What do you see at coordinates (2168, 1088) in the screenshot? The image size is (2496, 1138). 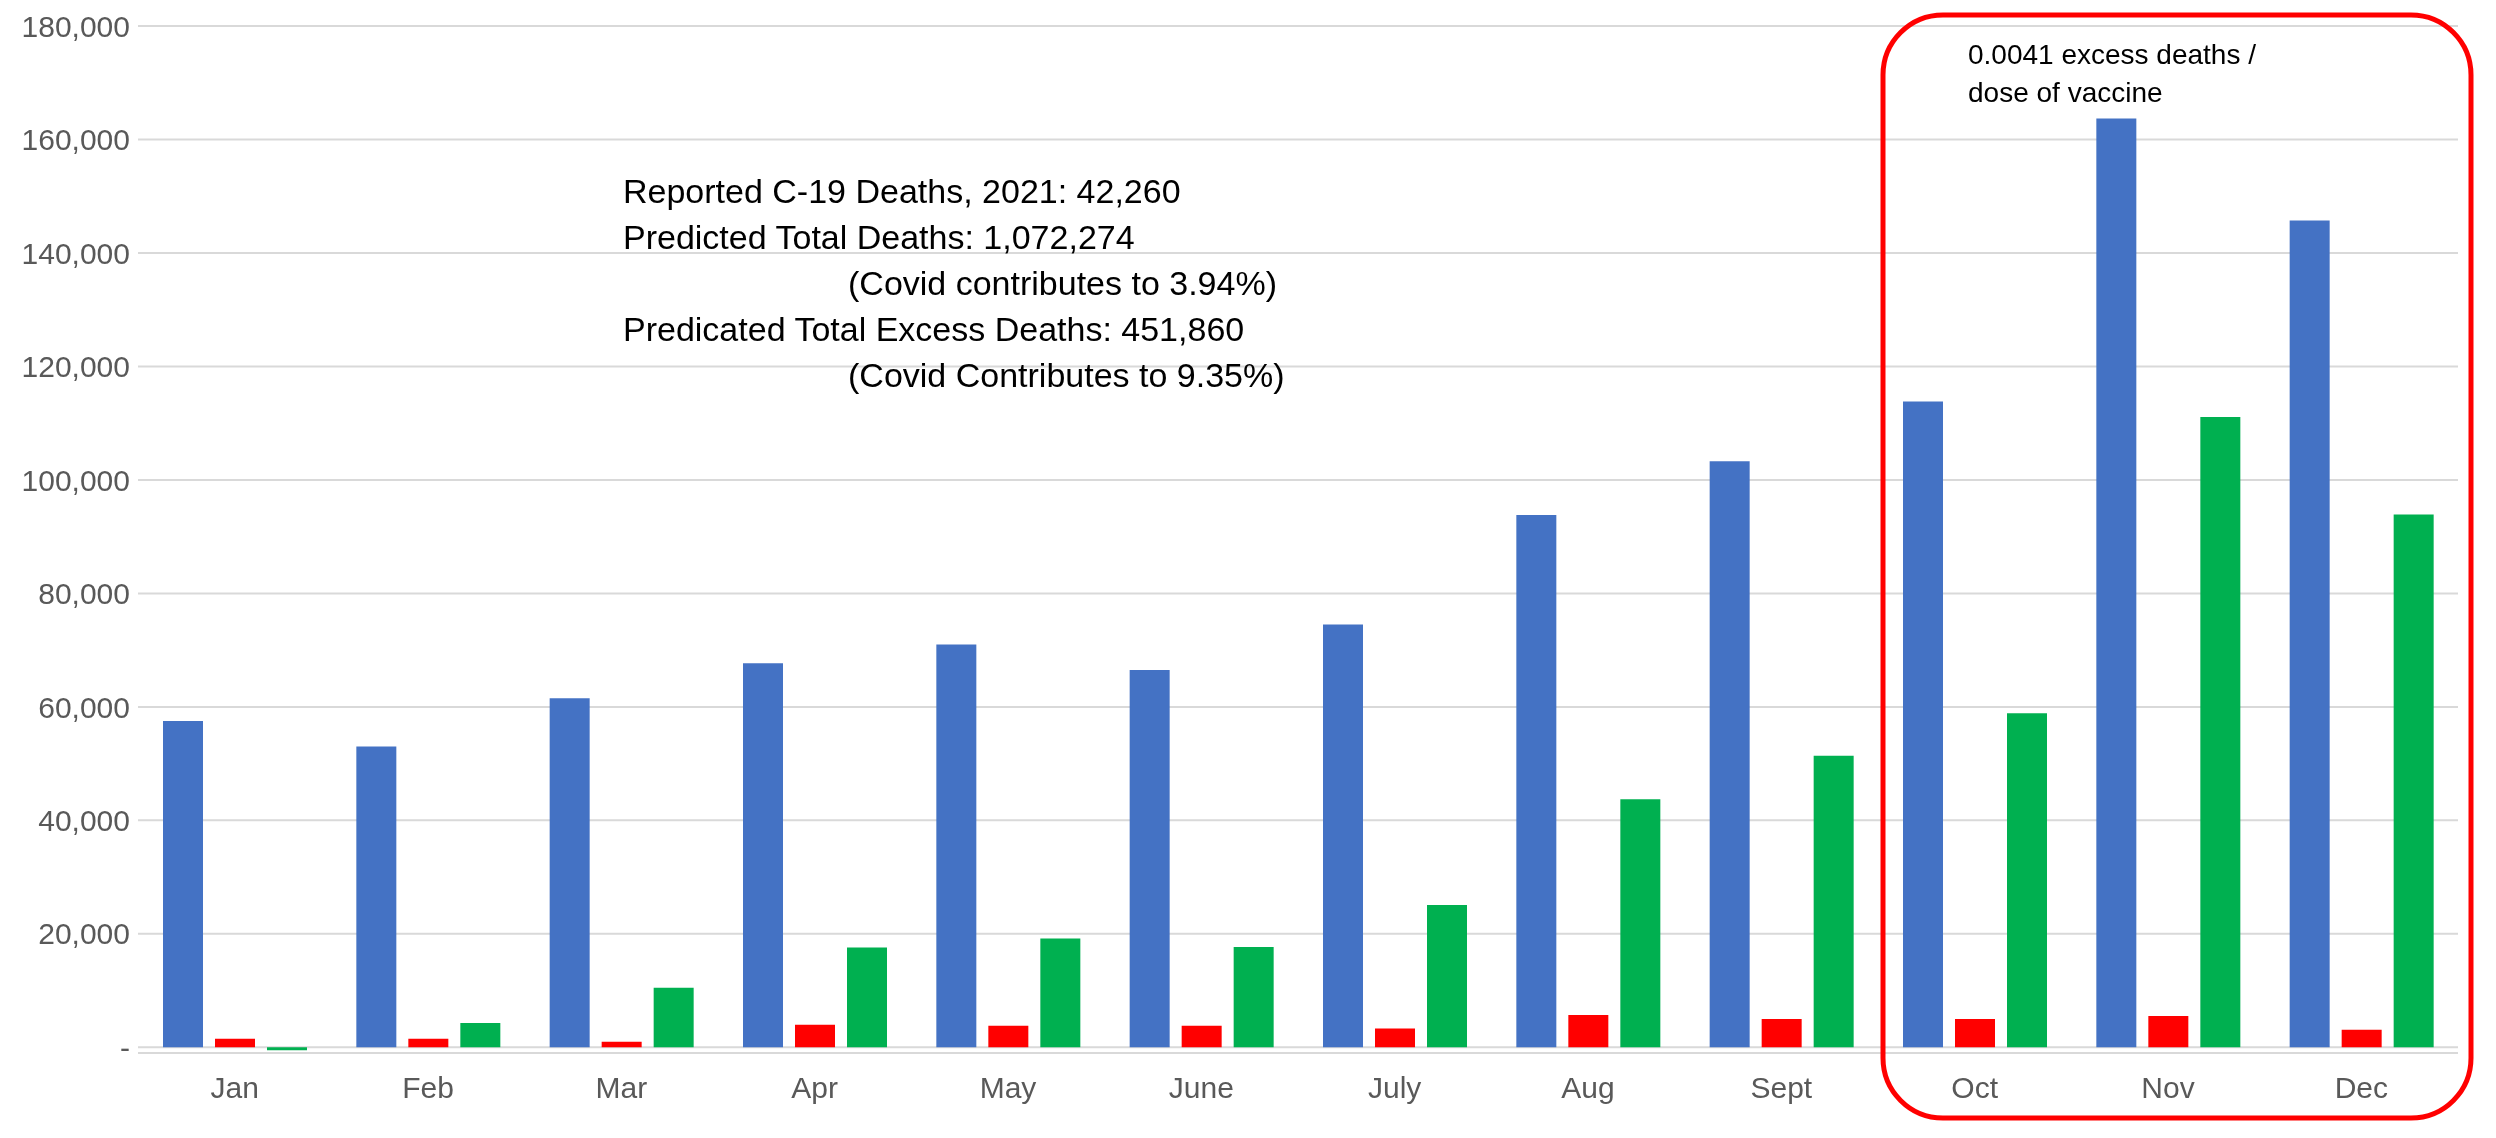 I see `x-tick-label: Nov` at bounding box center [2168, 1088].